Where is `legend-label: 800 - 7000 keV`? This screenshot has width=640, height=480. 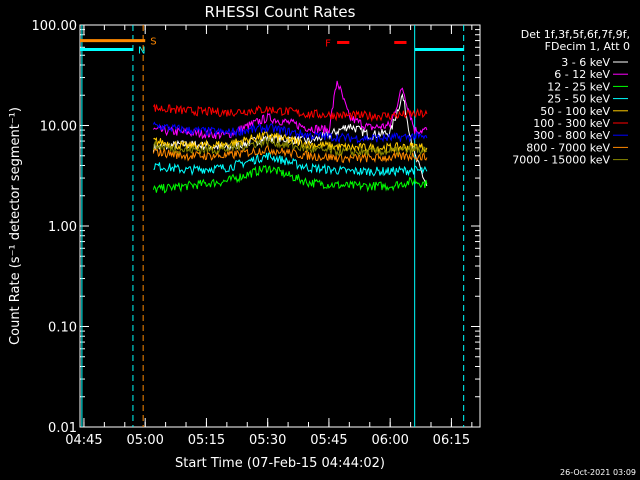 legend-label: 800 - 7000 keV is located at coordinates (568, 147).